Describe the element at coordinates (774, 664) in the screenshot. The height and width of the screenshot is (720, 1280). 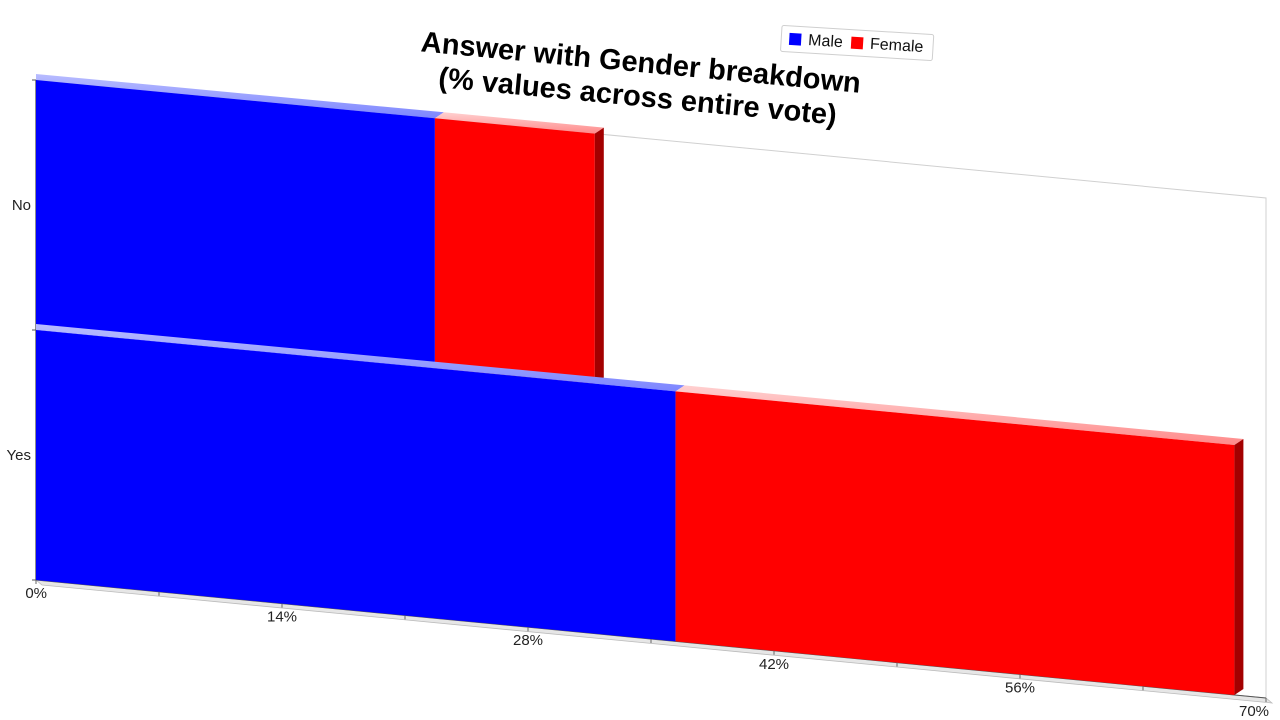
I see `x-tick-label: 42%` at that location.